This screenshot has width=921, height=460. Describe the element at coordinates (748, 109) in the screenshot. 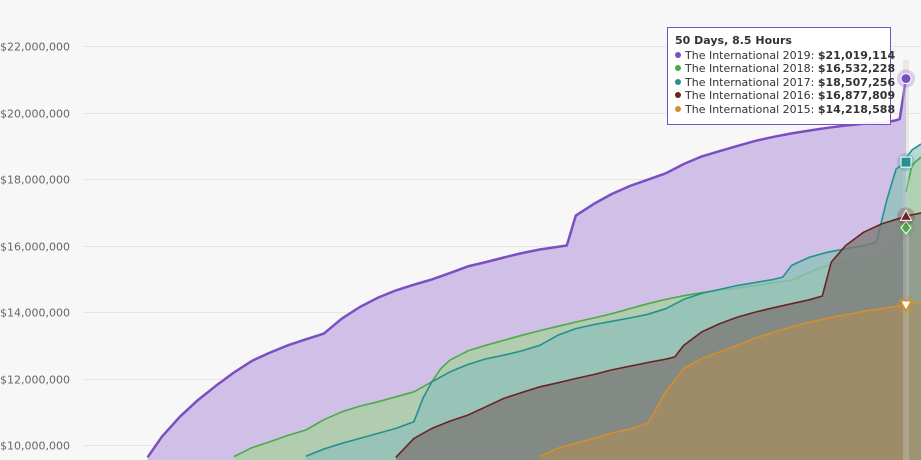

I see `tooltip-series-label: The International 2015` at that location.